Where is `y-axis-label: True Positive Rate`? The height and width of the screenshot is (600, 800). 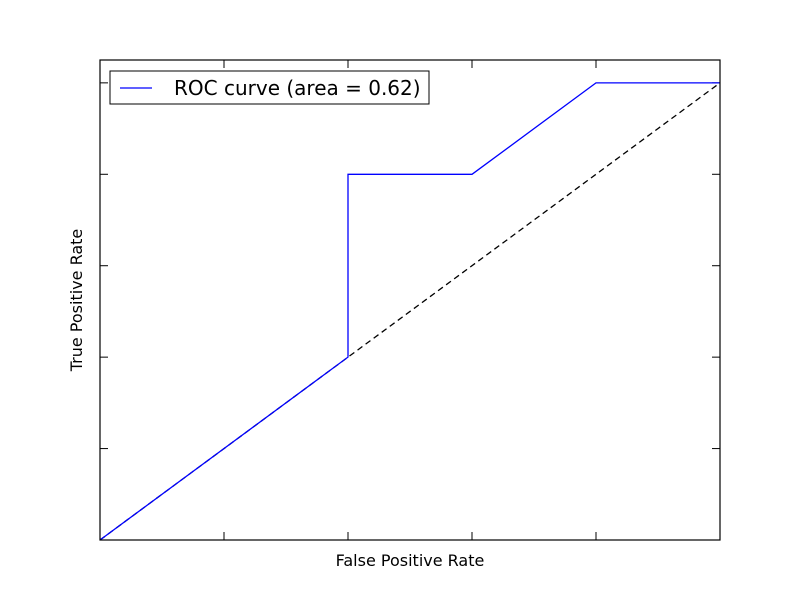 y-axis-label: True Positive Rate is located at coordinates (76, 301).